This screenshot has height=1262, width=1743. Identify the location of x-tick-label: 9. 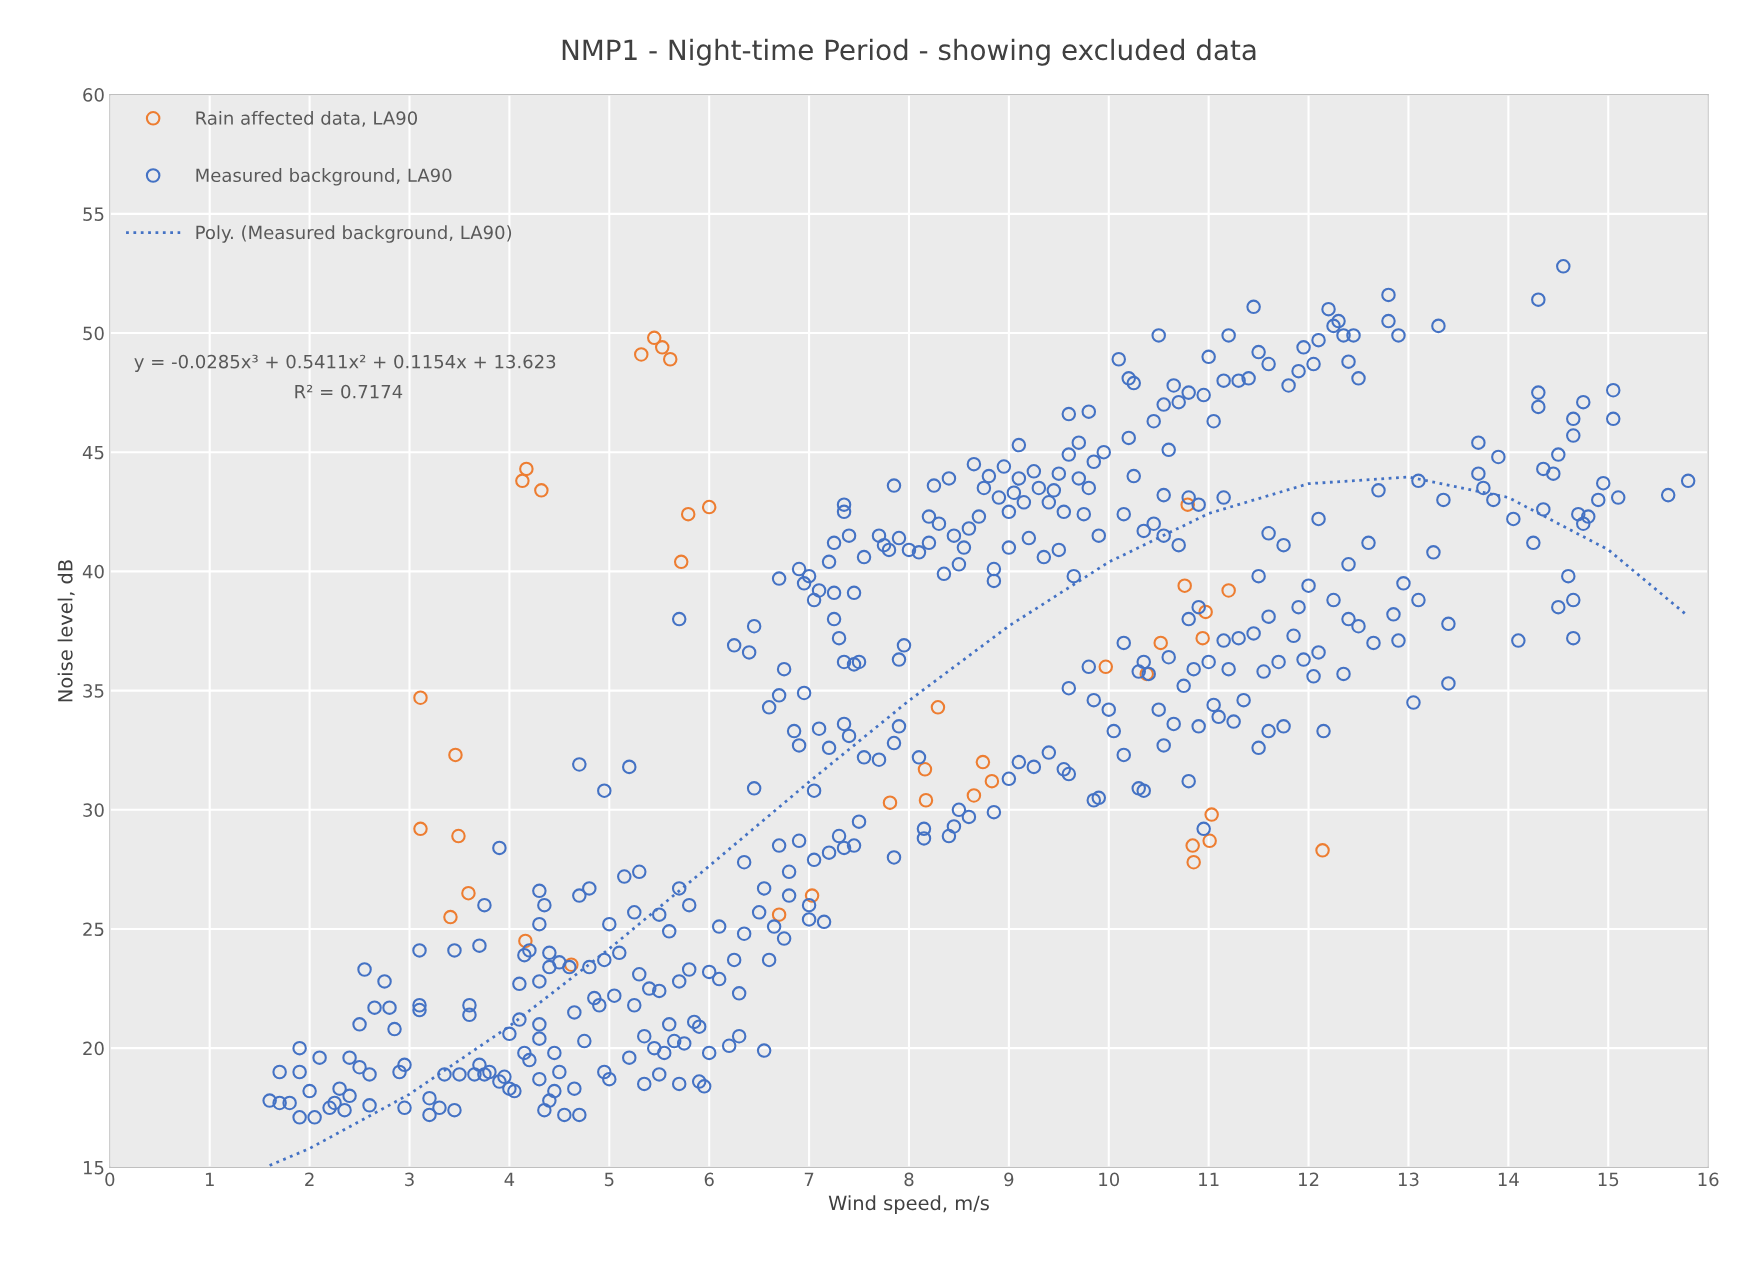
(1009, 1179).